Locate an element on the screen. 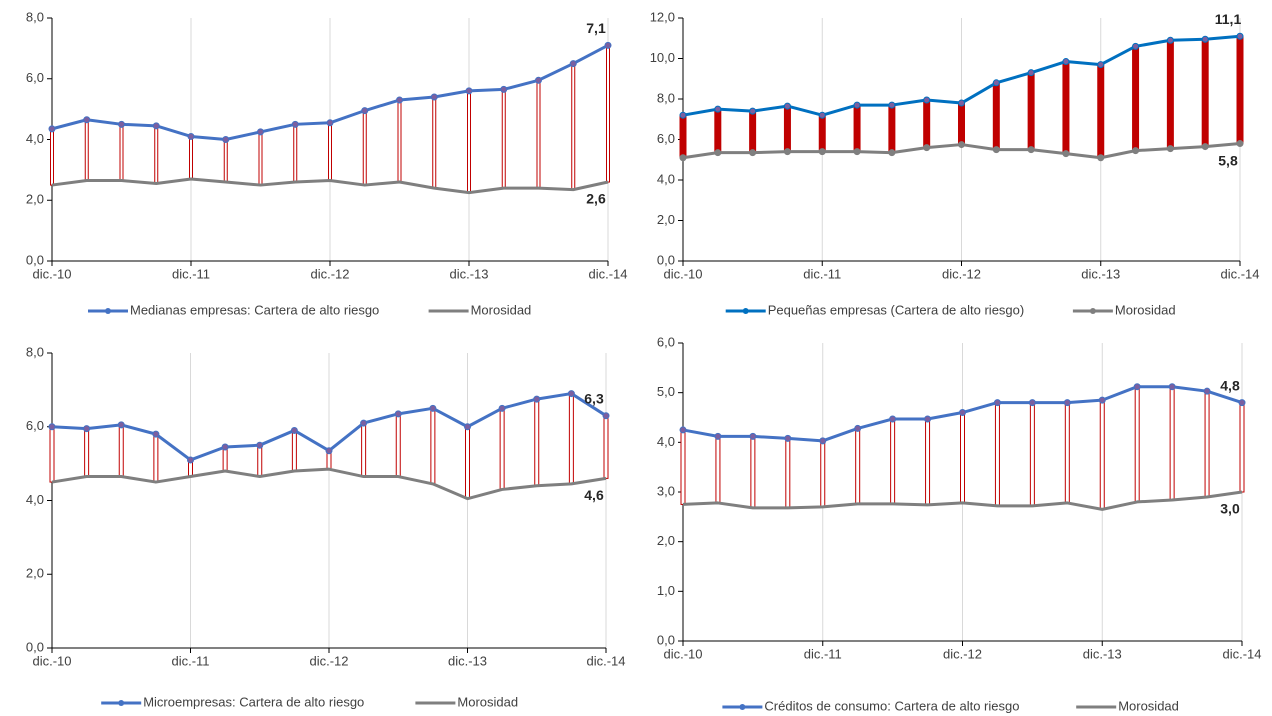 The height and width of the screenshot is (716, 1272). value-label: 3,0 is located at coordinates (1230, 509).